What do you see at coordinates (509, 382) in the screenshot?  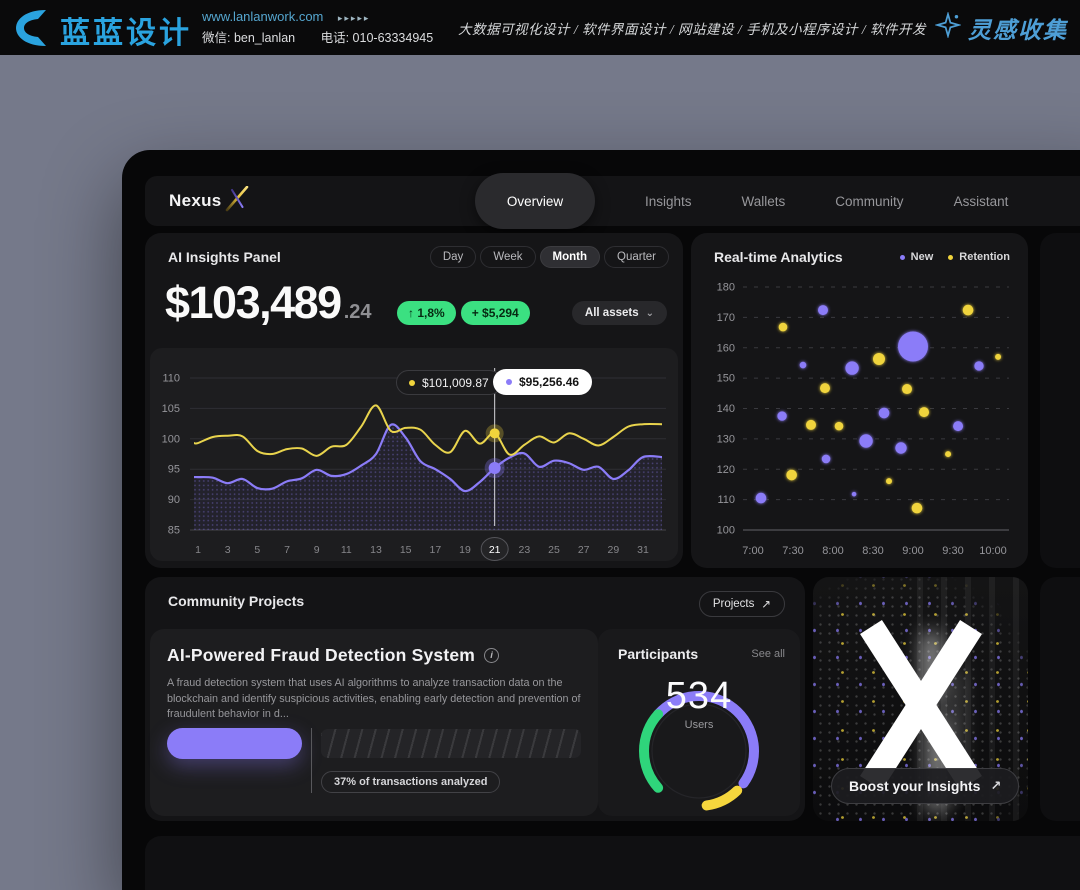 I see `new-dot-icon` at bounding box center [509, 382].